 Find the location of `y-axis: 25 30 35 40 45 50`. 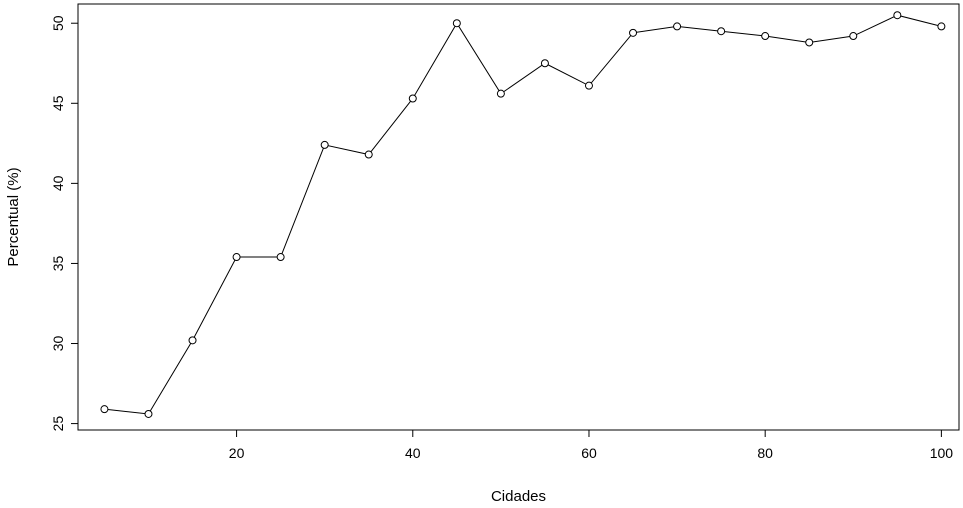

y-axis: 25 30 35 40 45 50 is located at coordinates (64, 223).